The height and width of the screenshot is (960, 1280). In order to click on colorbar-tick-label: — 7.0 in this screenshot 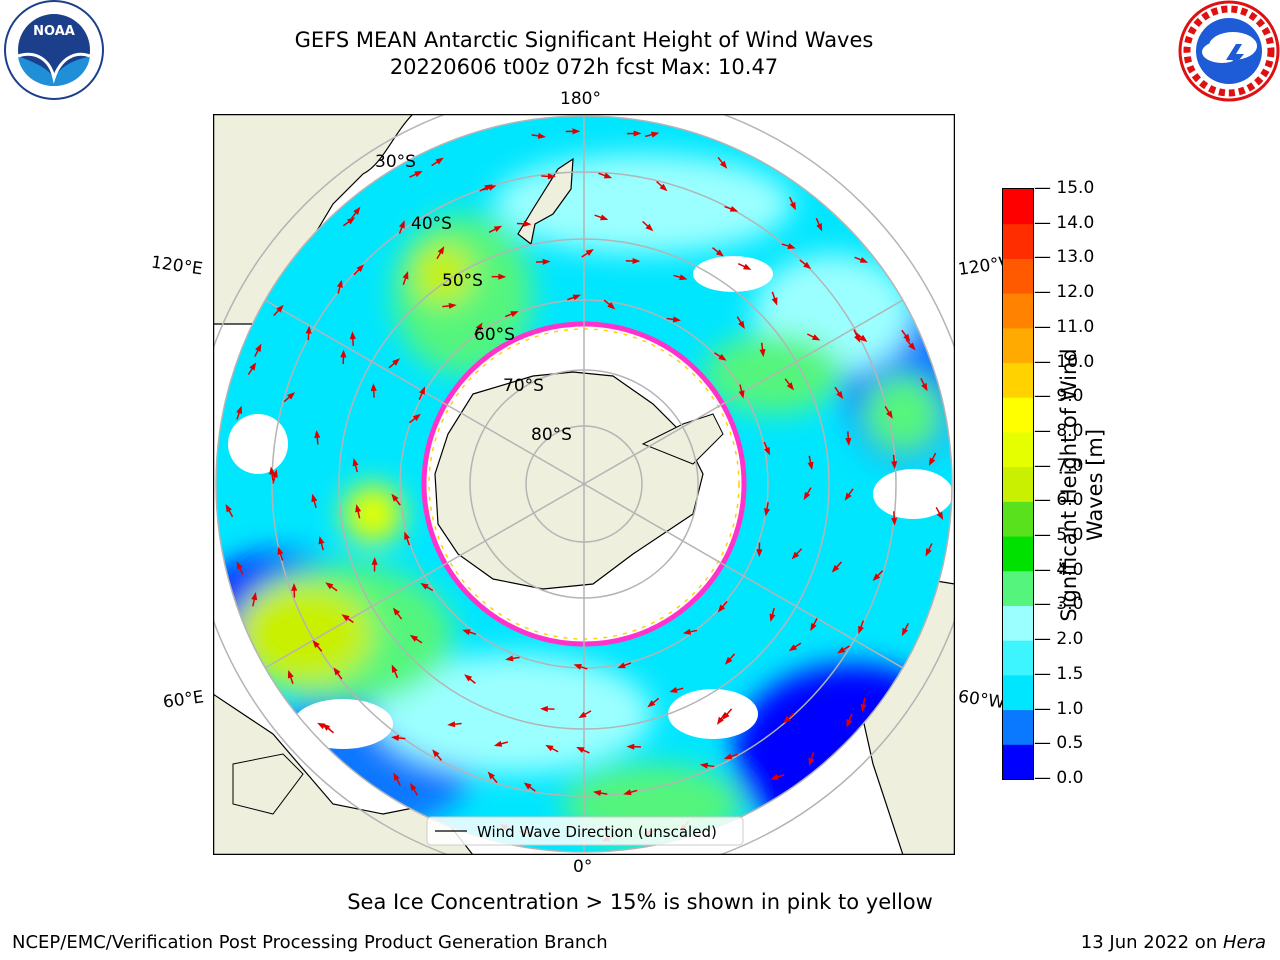, I will do `click(1059, 465)`.